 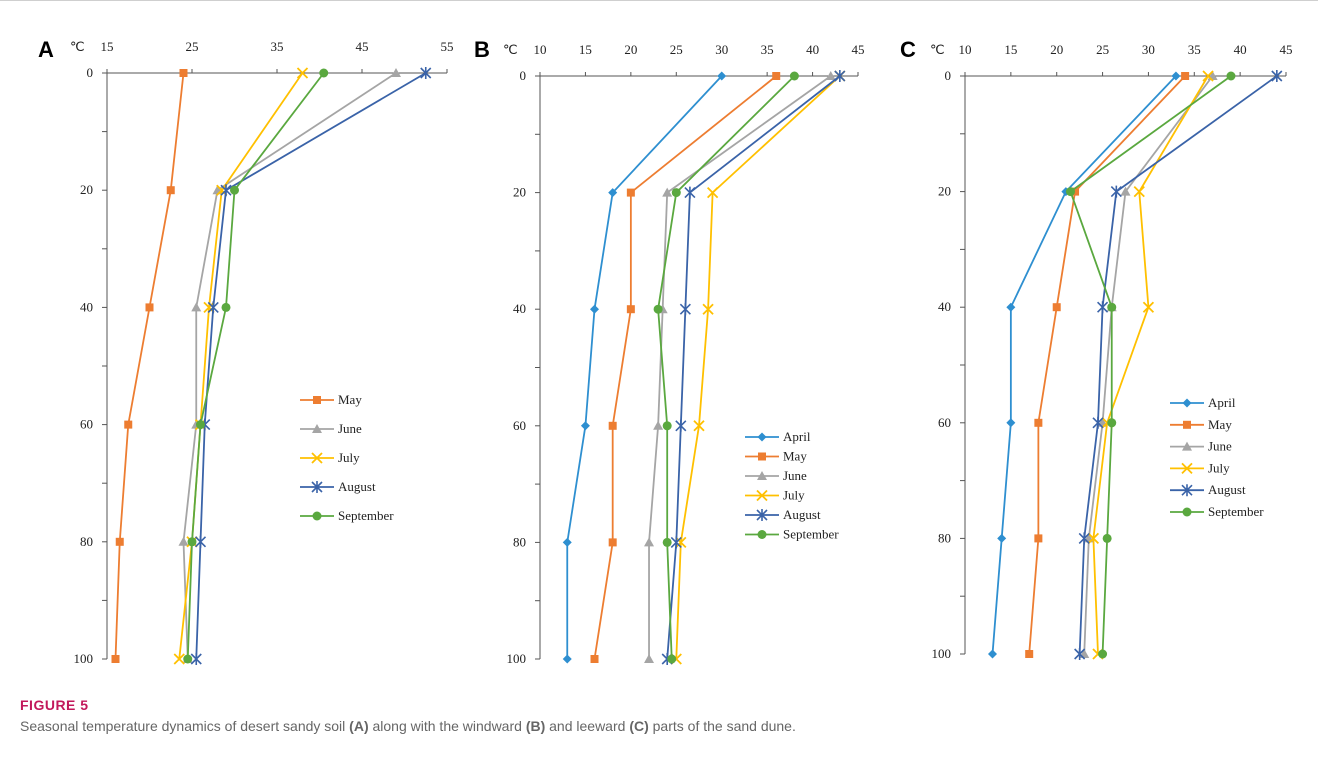 What do you see at coordinates (937, 49) in the screenshot?
I see `x-unit-label: ℃` at bounding box center [937, 49].